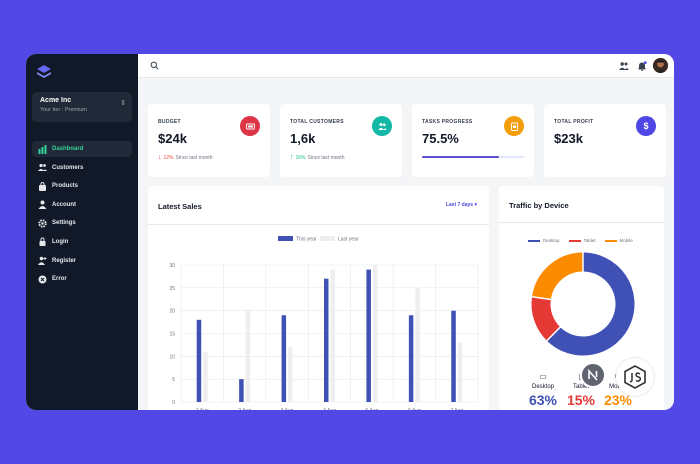 This screenshot has width=700, height=464. What do you see at coordinates (447, 122) in the screenshot?
I see `stat-label: TASKS PROGRESS` at bounding box center [447, 122].